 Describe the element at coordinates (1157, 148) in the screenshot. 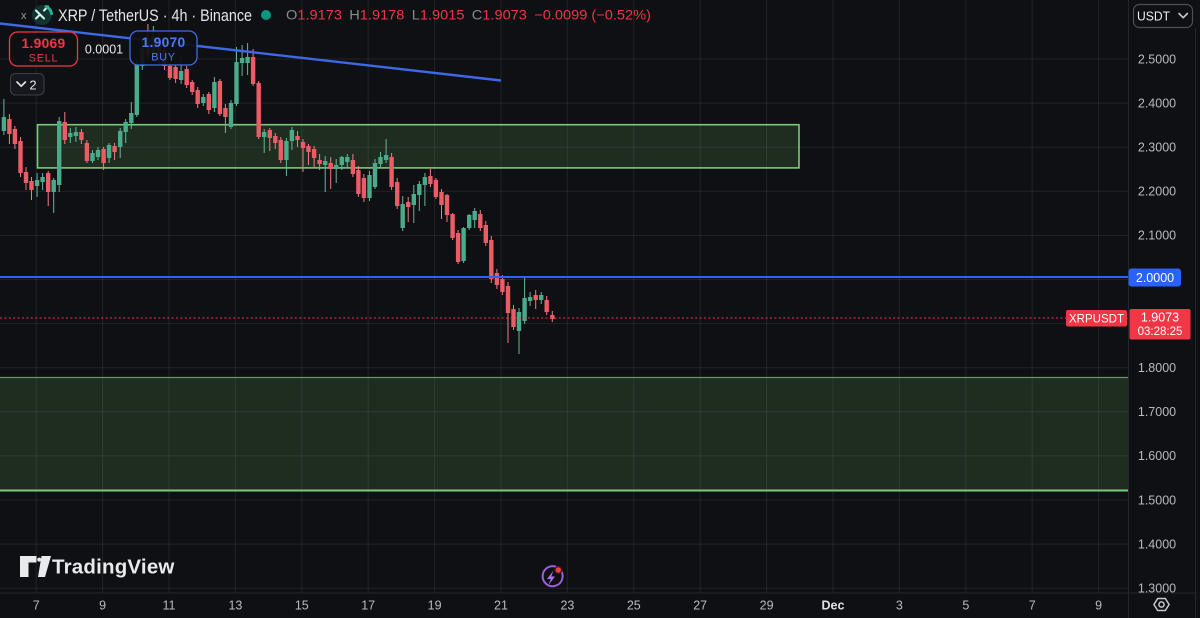

I see `svg-text: 2.3000` at that location.